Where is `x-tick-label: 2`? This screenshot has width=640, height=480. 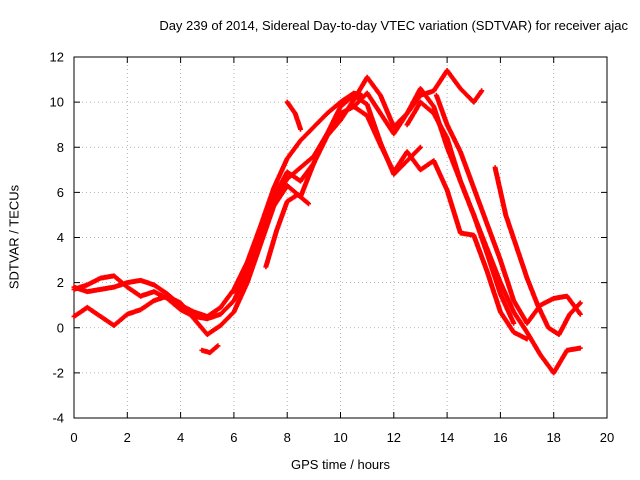
x-tick-label: 2 is located at coordinates (127, 437).